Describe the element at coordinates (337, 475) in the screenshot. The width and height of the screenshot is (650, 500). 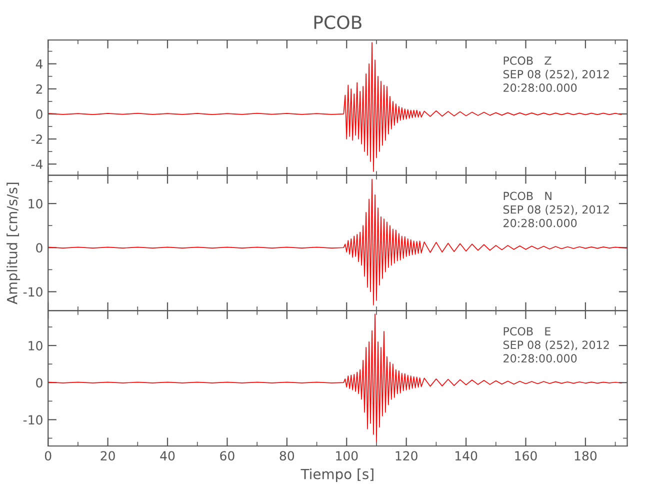
I see `x-axis-title: Tiempo [s]` at that location.